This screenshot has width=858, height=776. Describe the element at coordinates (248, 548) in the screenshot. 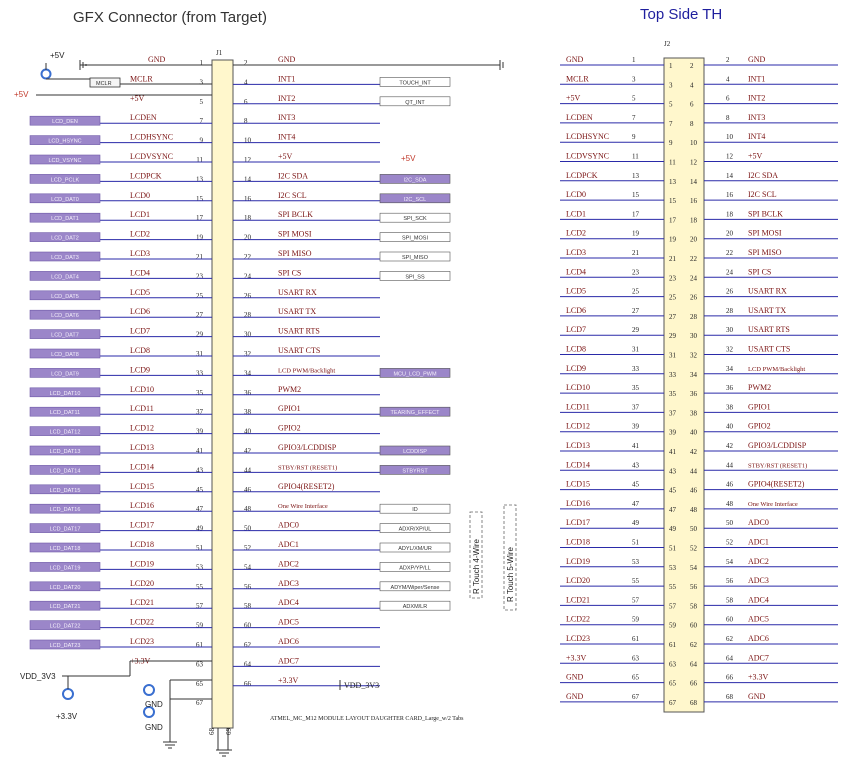

I see `j1-pin-number: 52` at that location.